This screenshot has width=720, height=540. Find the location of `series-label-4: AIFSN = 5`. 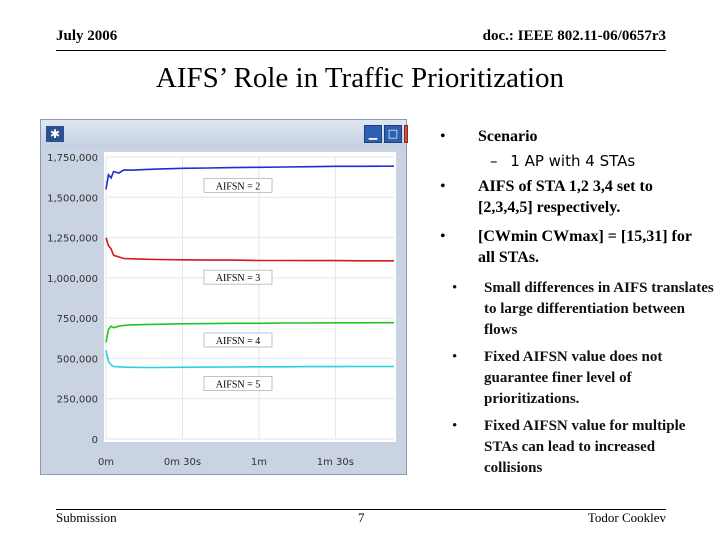

series-label-4: AIFSN = 5 is located at coordinates (238, 383).